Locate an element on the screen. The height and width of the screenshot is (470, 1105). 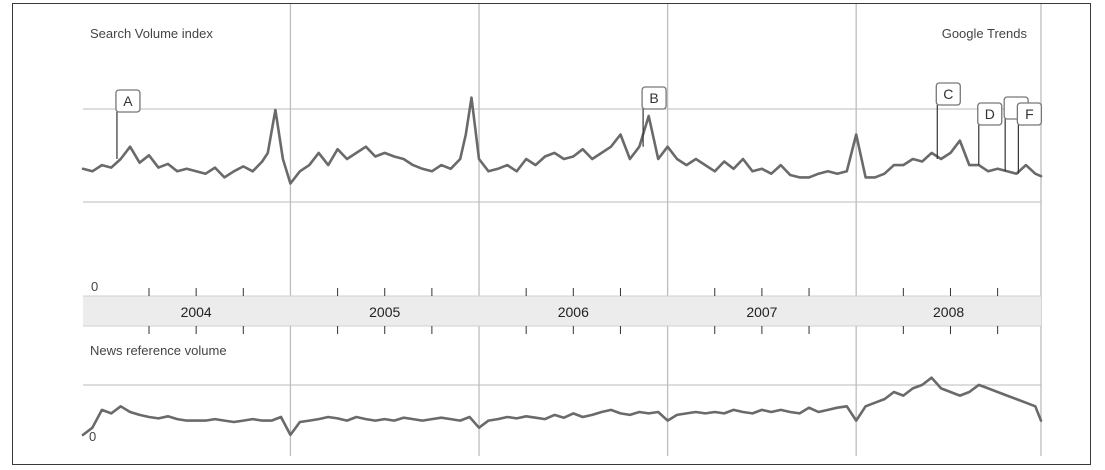
event-label: D is located at coordinates (990, 114).